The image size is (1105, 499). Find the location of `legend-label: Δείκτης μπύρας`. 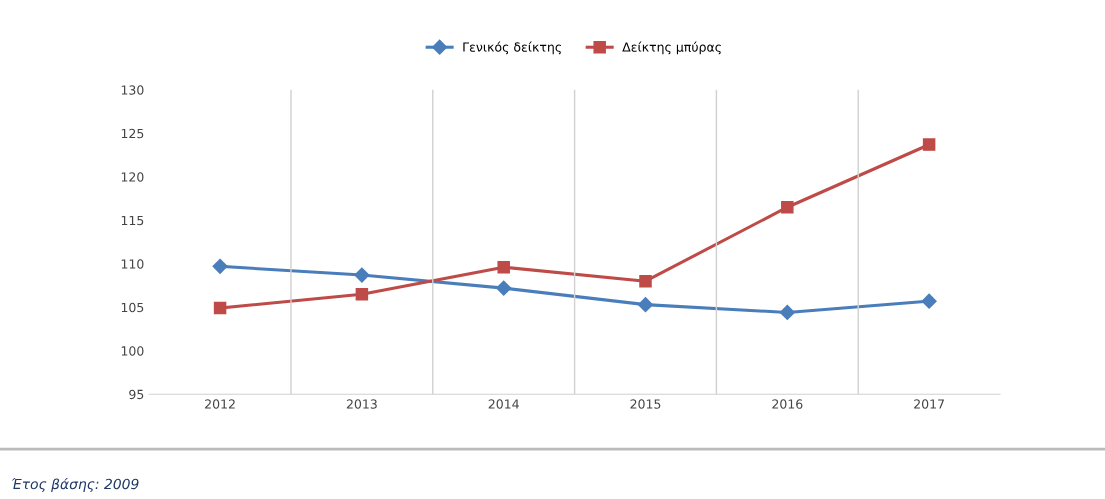

legend-label: Δείκτης μπύρας is located at coordinates (671, 48).